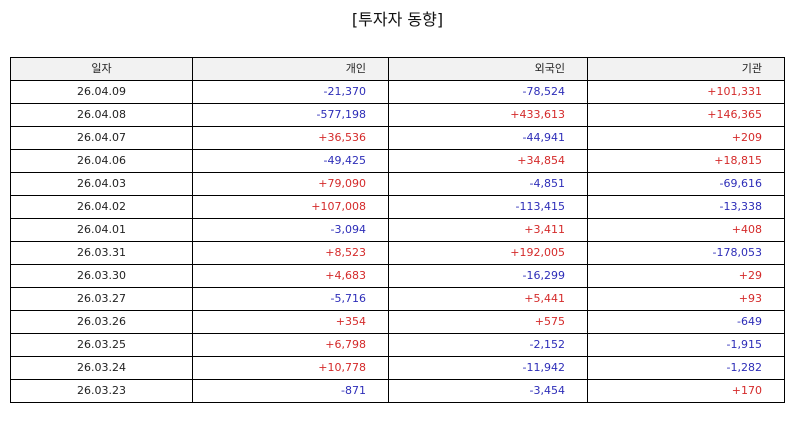 This screenshot has width=795, height=425. What do you see at coordinates (290, 207) in the screenshot?
I see `cell-individual: +107,008` at bounding box center [290, 207].